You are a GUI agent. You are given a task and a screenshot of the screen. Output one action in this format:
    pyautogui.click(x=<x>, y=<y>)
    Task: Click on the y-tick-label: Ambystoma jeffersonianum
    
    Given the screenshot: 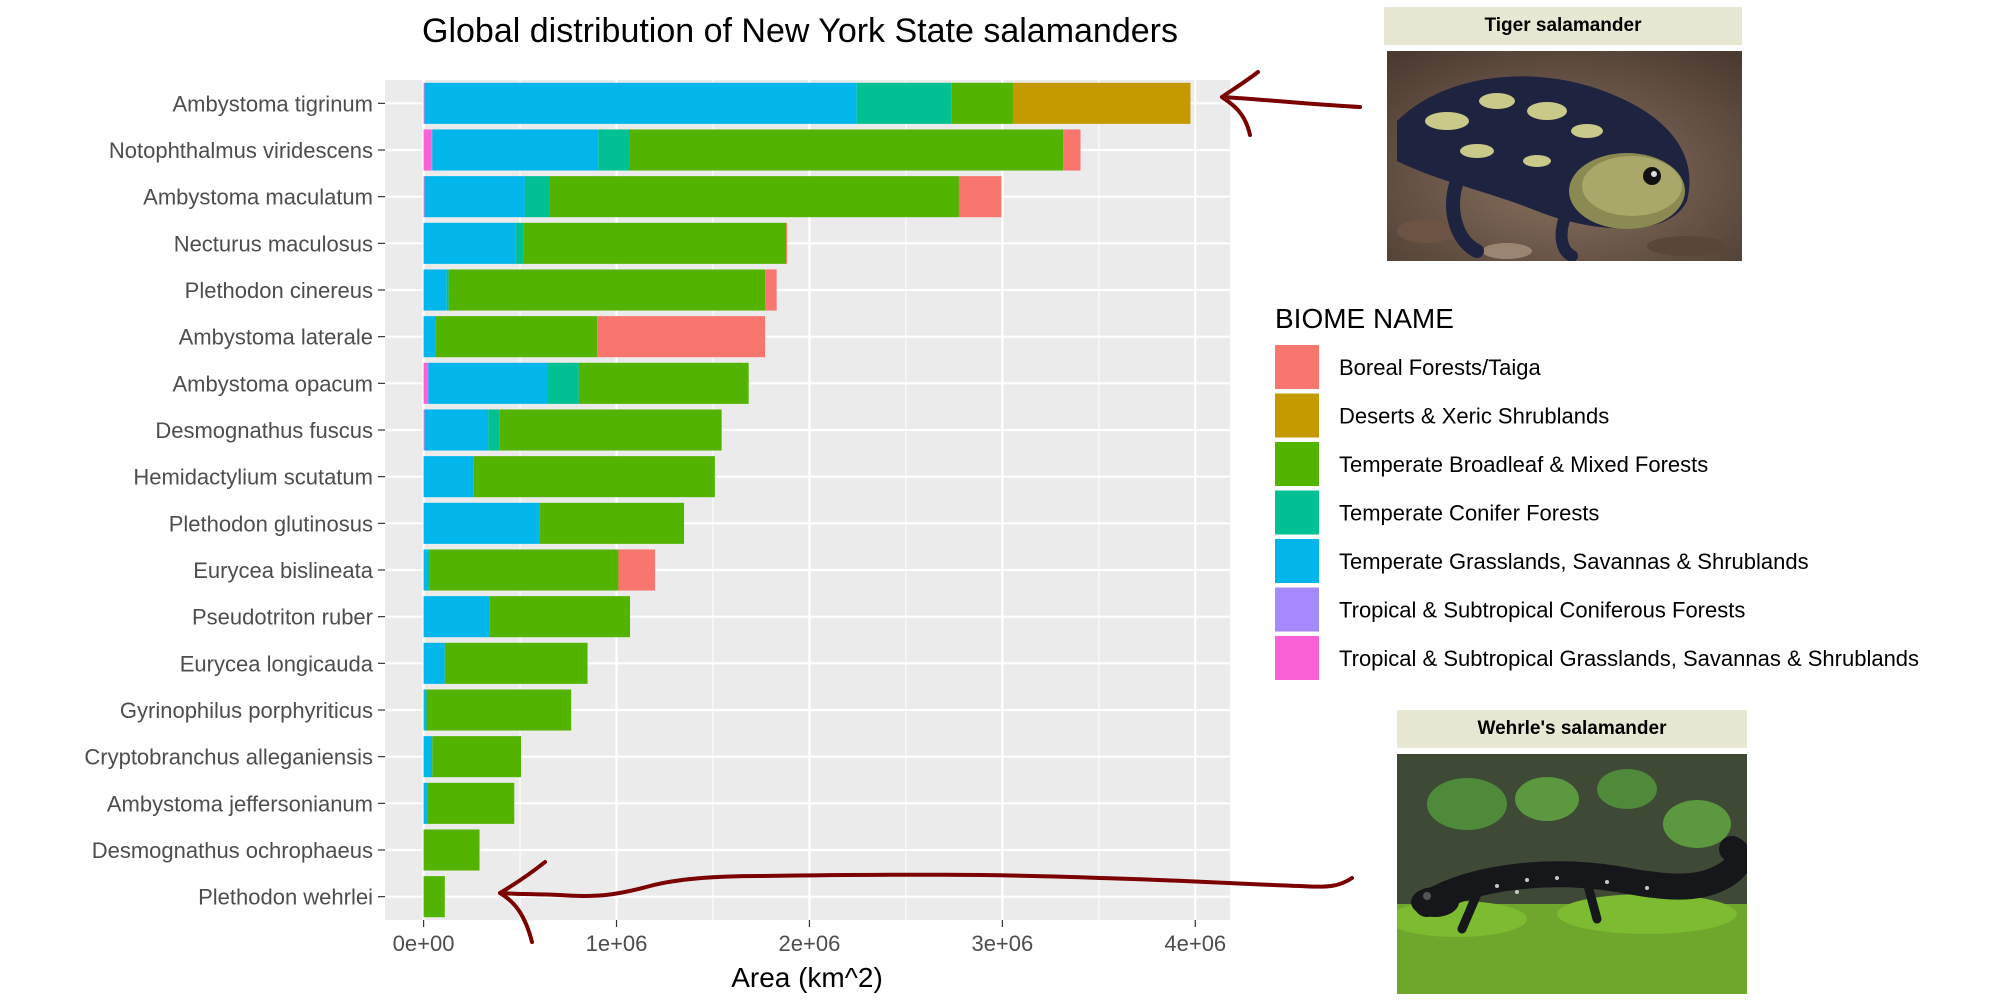 What is the action you would take?
    pyautogui.click(x=240, y=803)
    